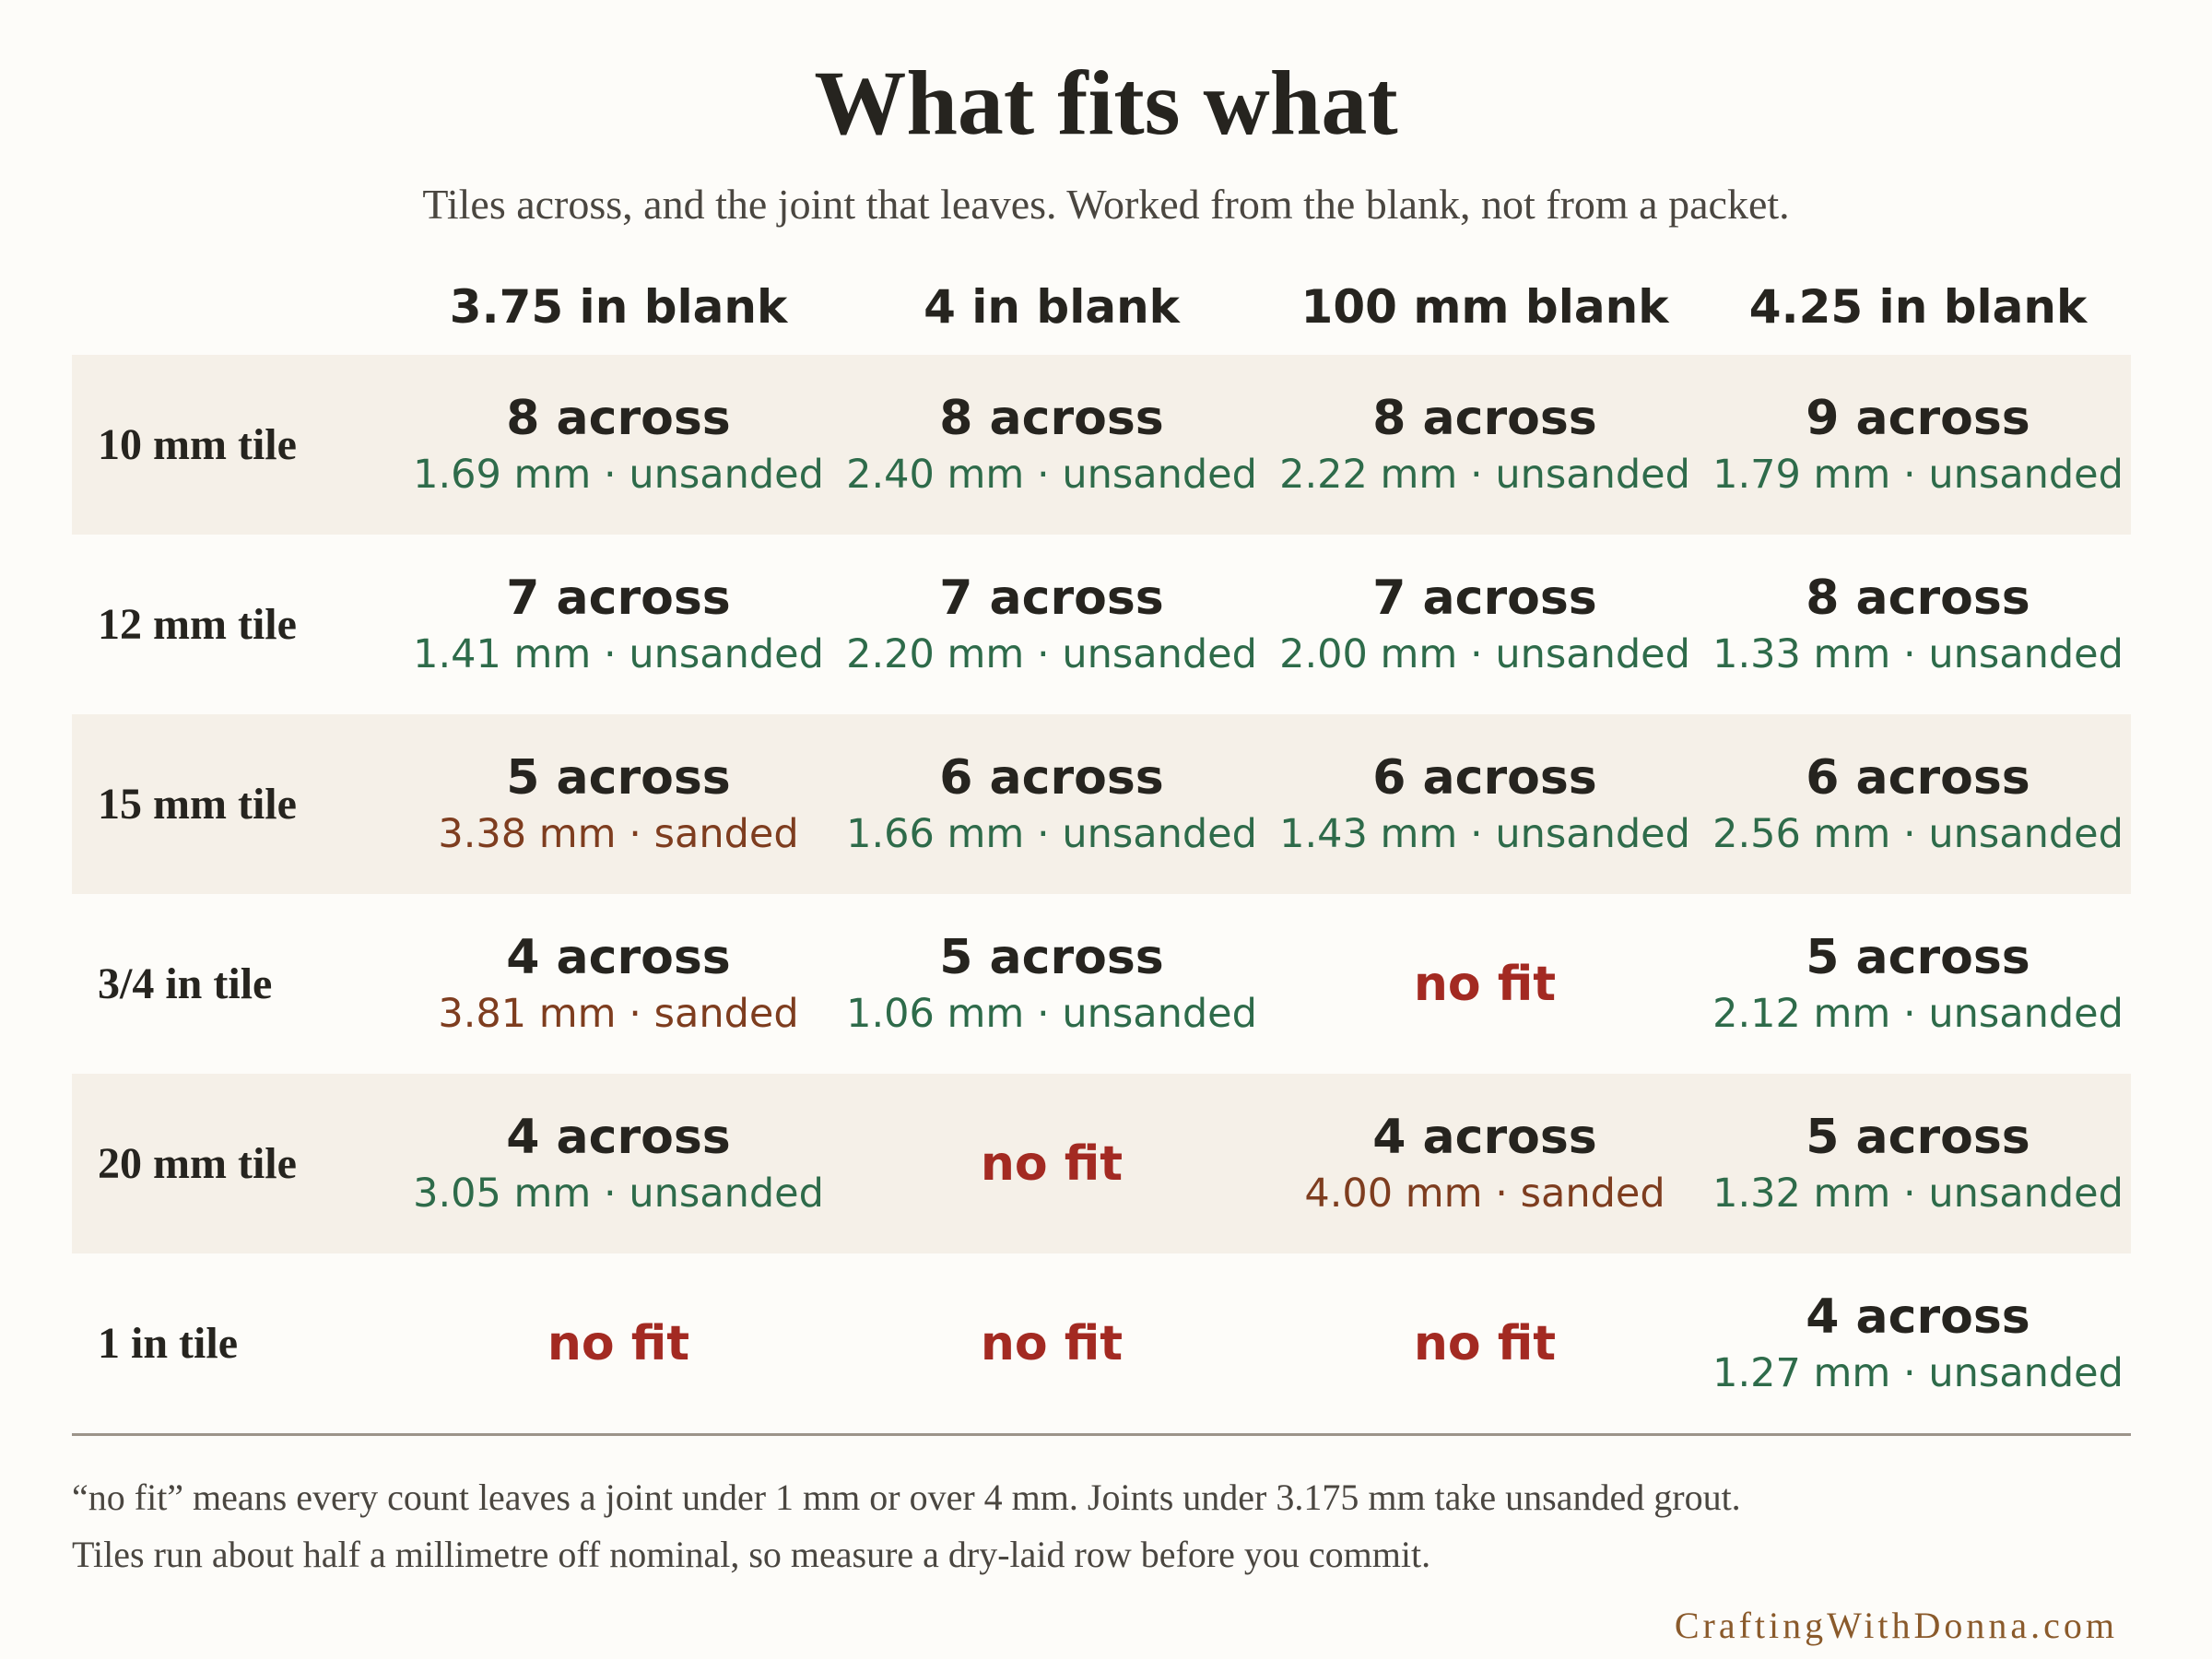 The image size is (2212, 1659). I want to click on table-cell: 4 across 3.81 mm · sanded, so click(618, 984).